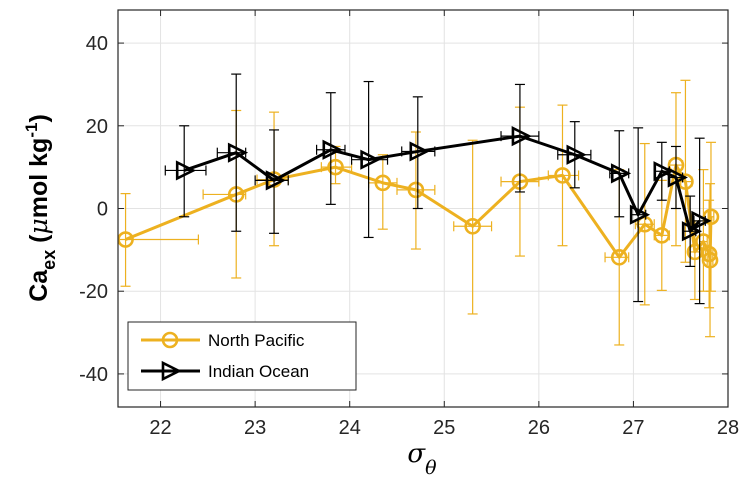  What do you see at coordinates (431, 468) in the screenshot?
I see `x-axis-label-subscript: θ` at bounding box center [431, 468].